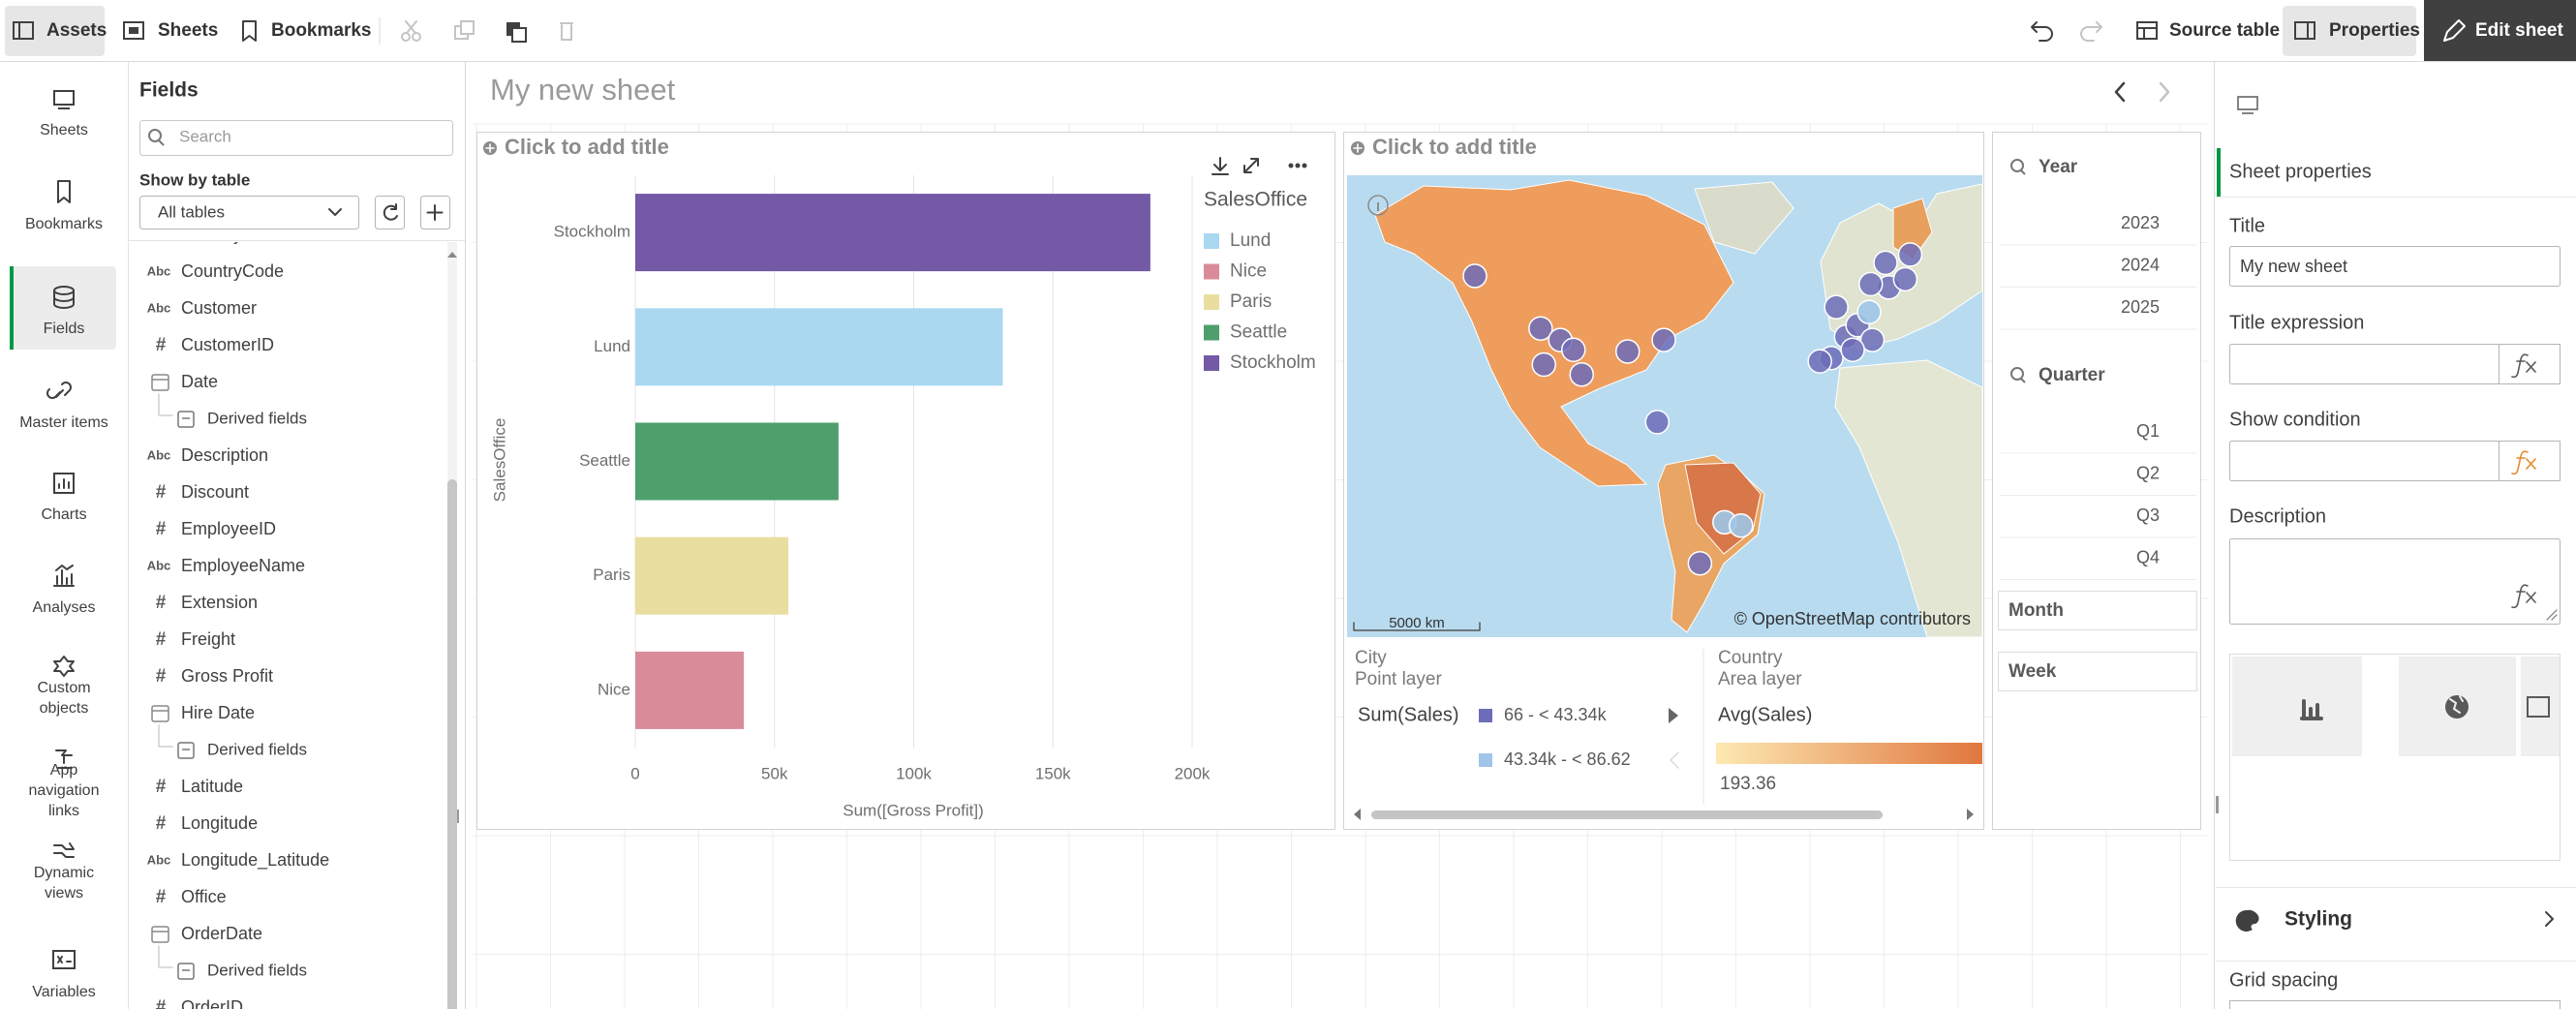 The width and height of the screenshot is (2576, 1009). What do you see at coordinates (297, 544) in the screenshot?
I see `fields-panel-group: Fields Search Show by table All tables` at bounding box center [297, 544].